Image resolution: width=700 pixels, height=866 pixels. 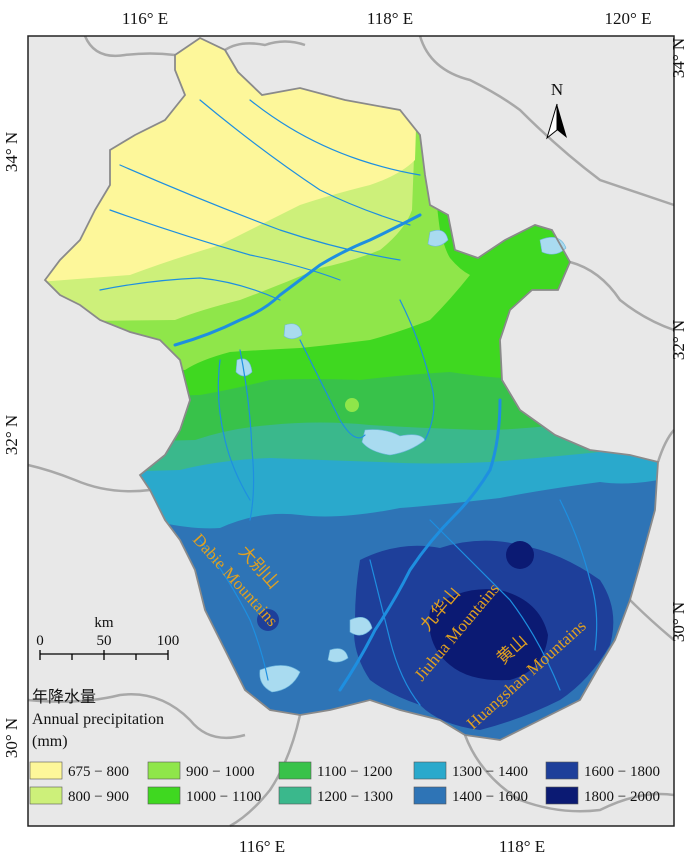 I want to click on bottom-ticks: 116° E 118° E, so click(x=392, y=846).